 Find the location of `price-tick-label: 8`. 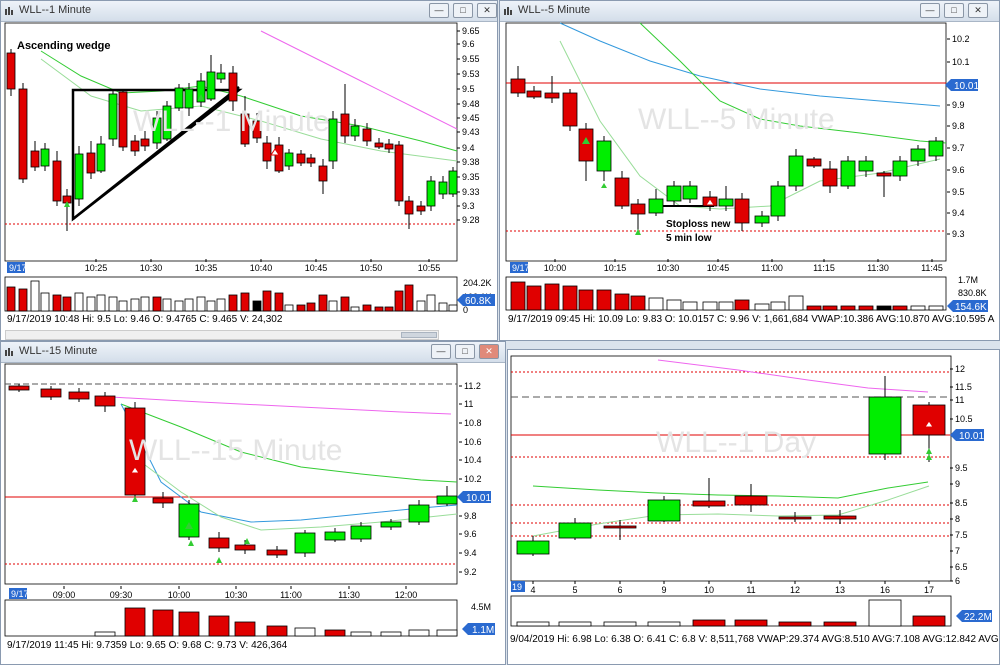

price-tick-label: 8 is located at coordinates (957, 519).